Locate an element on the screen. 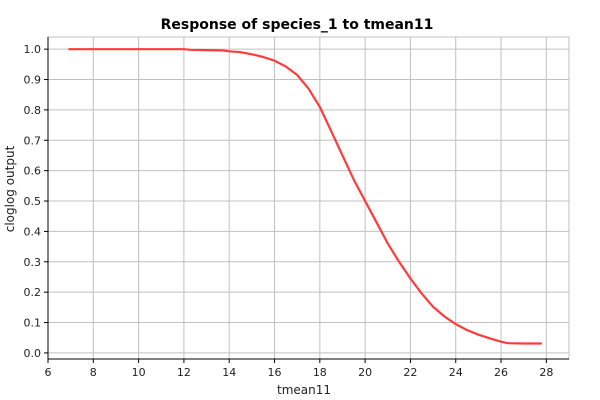 This screenshot has height=400, width=600. x-tick-label: 26 is located at coordinates (501, 372).